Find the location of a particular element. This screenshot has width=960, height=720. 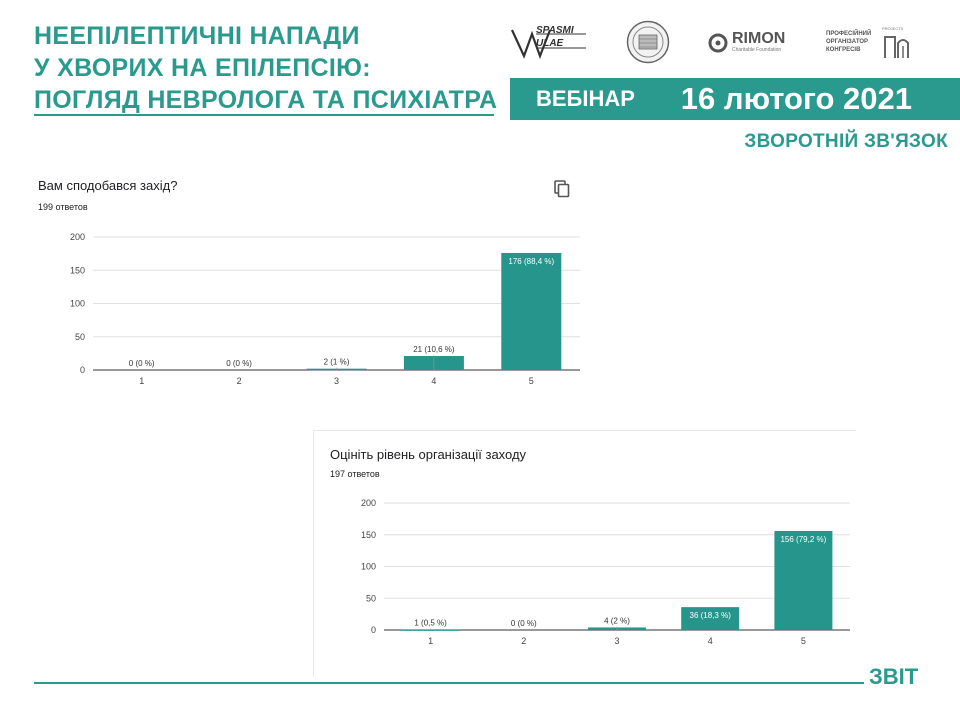

webinar-banner: ВЕБІНАР 16 лютого 2021 is located at coordinates (735, 99).